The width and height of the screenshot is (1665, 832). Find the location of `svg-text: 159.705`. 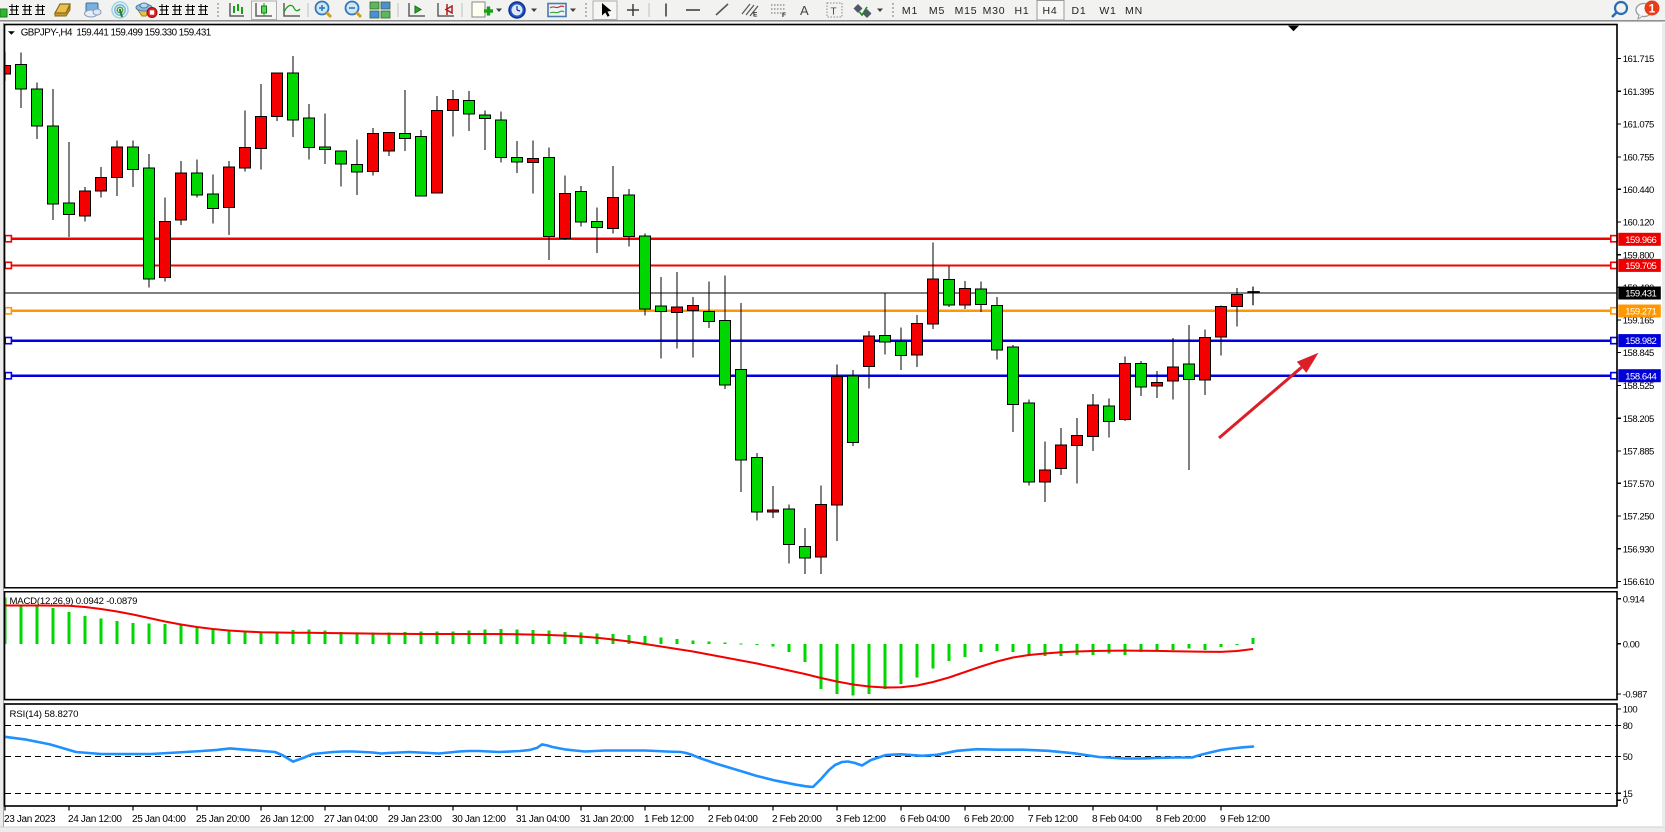

svg-text: 159.705 is located at coordinates (1640, 266).